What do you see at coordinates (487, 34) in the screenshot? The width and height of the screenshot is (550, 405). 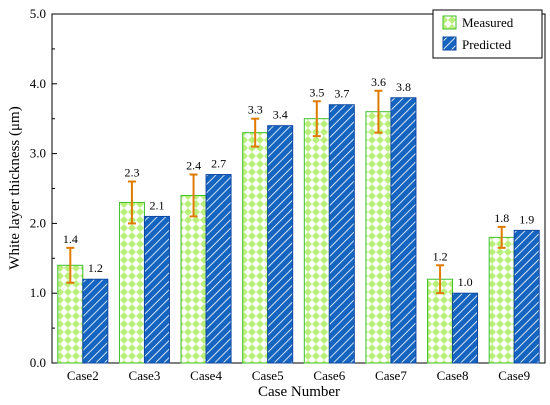 I see `legend: Measured Predicted` at bounding box center [487, 34].